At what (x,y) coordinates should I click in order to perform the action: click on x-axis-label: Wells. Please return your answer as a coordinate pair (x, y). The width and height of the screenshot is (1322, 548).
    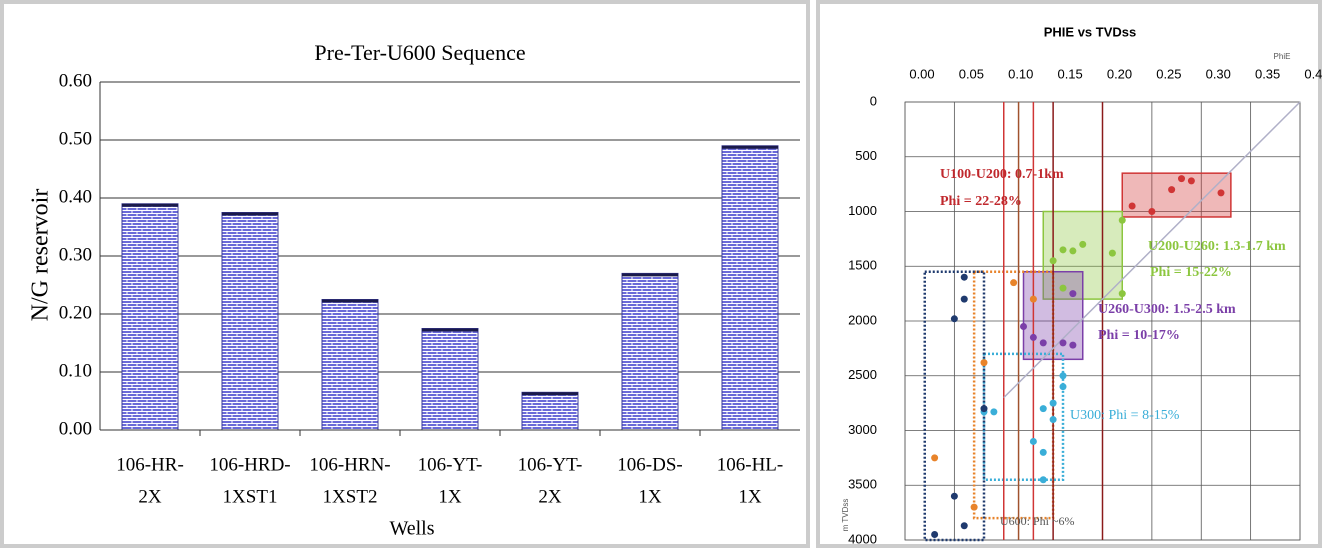
    Looking at the image, I should click on (411, 529).